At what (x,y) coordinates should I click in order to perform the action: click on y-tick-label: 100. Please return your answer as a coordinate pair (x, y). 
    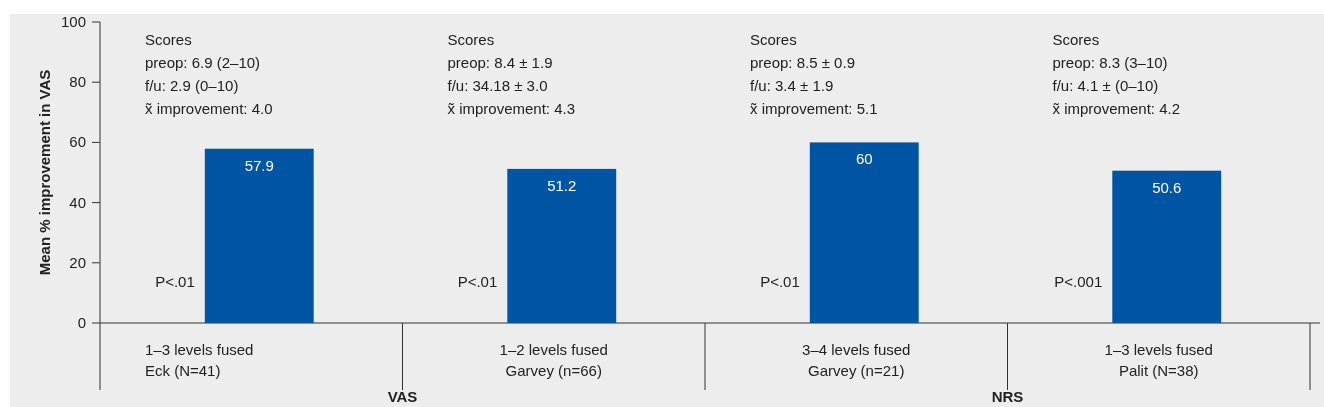
    Looking at the image, I should click on (73, 21).